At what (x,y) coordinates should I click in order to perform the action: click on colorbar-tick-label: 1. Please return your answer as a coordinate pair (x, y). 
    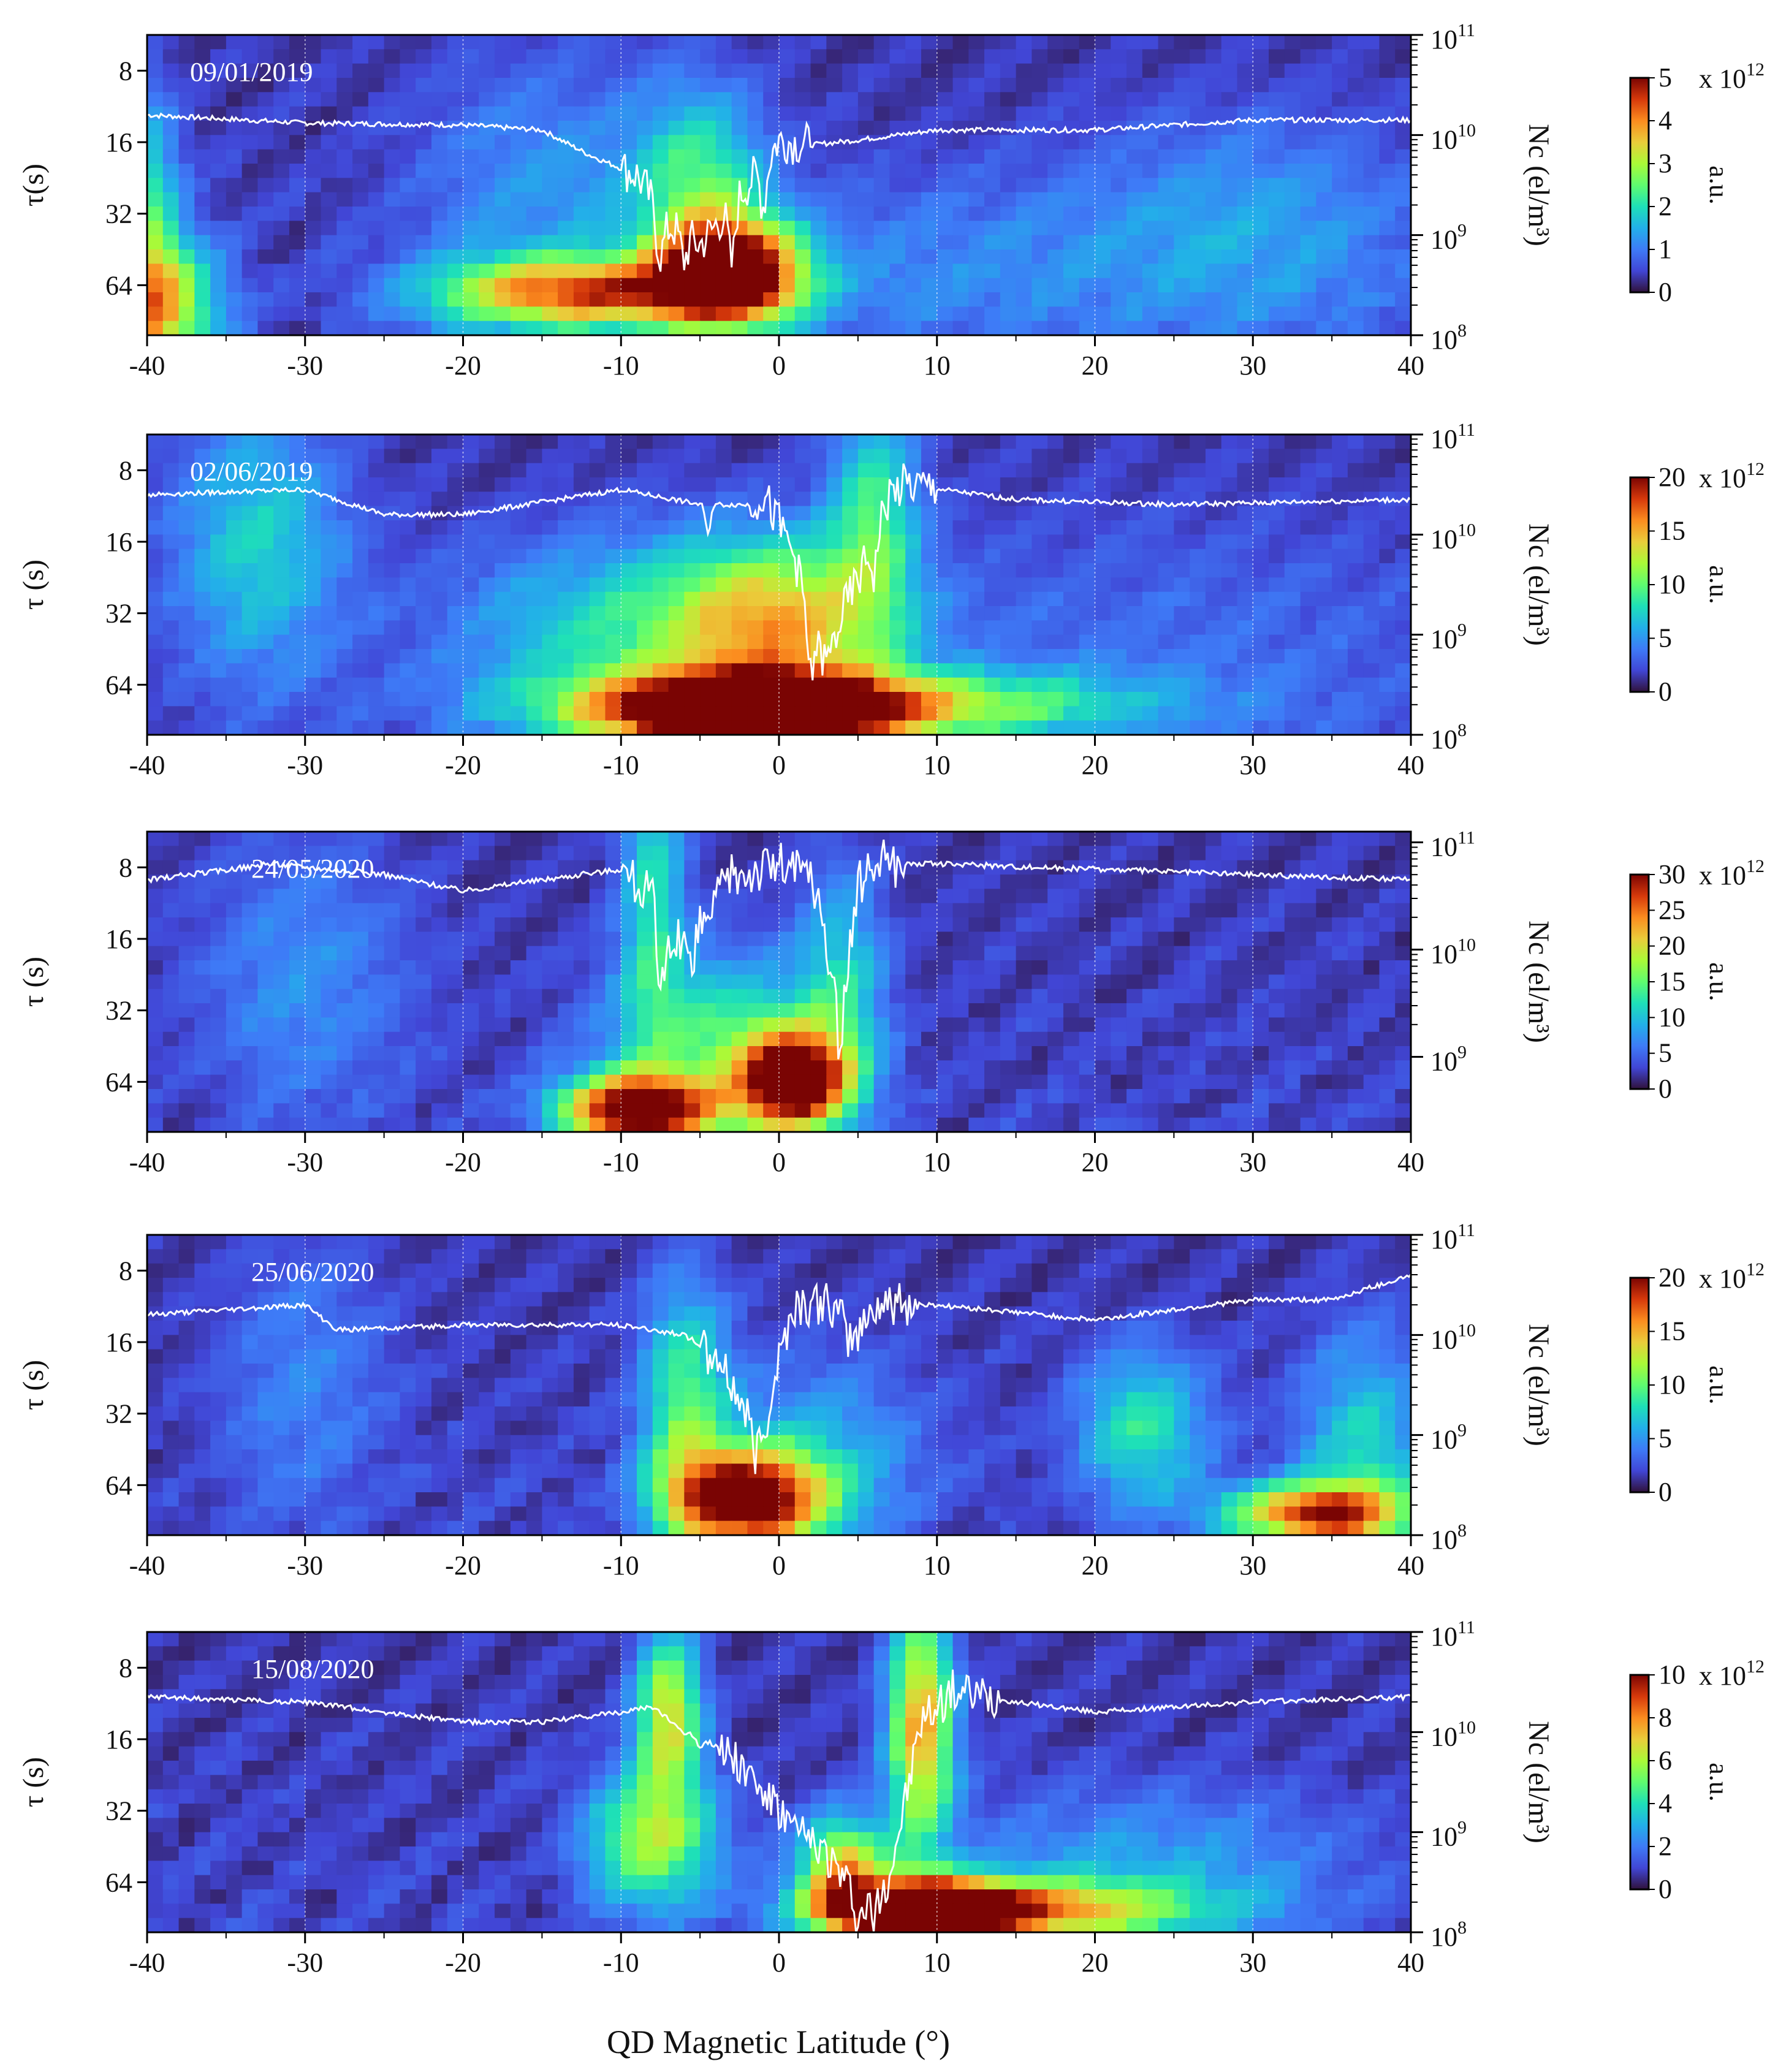
    Looking at the image, I should click on (1665, 249).